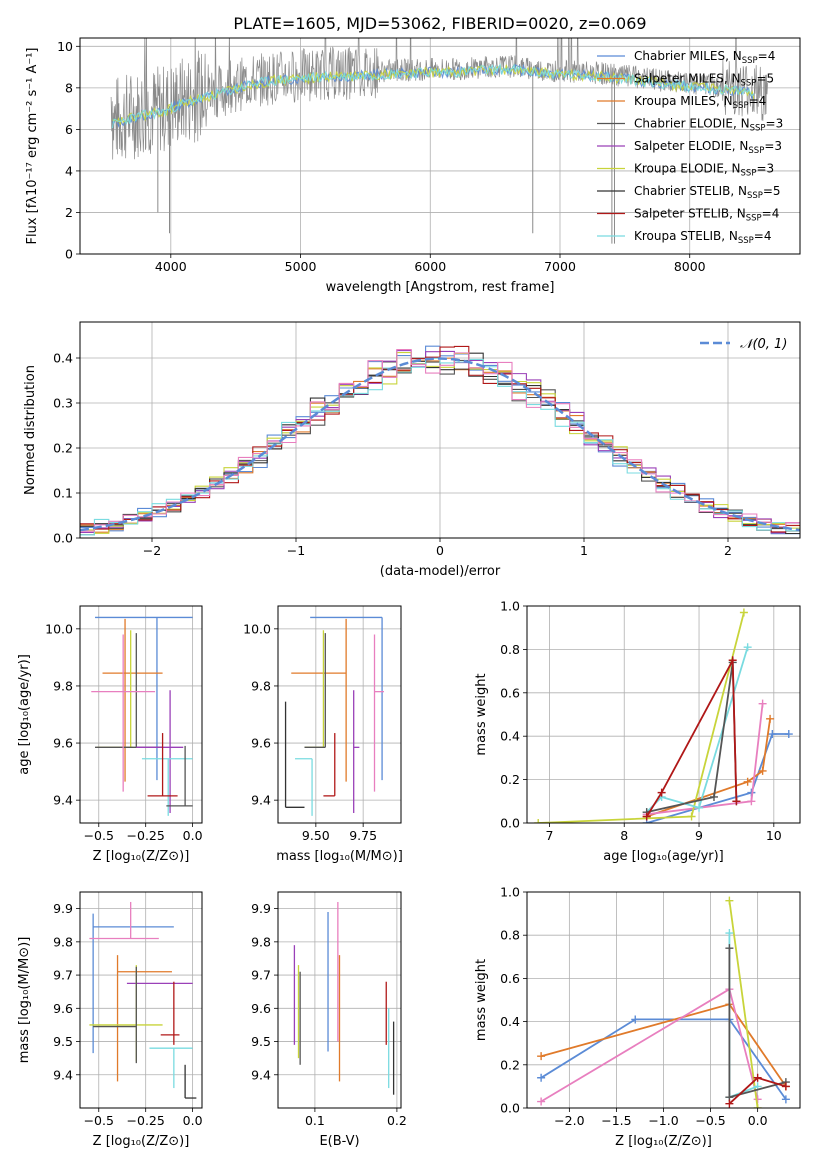 This screenshot has height=1170, width=819. What do you see at coordinates (63, 1074) in the screenshot?
I see `y-tick-label: 9.4` at bounding box center [63, 1074].